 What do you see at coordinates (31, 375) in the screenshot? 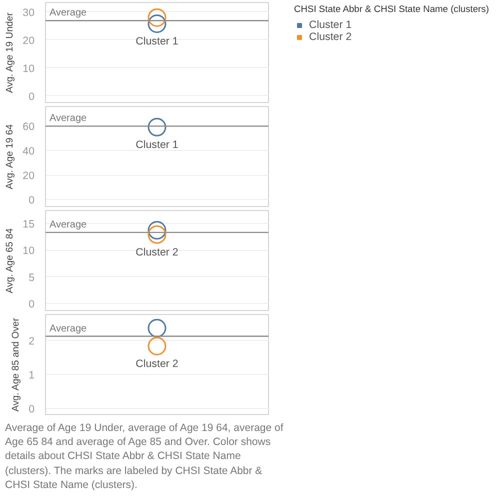
I see `y-tick-label: 1` at bounding box center [31, 375].